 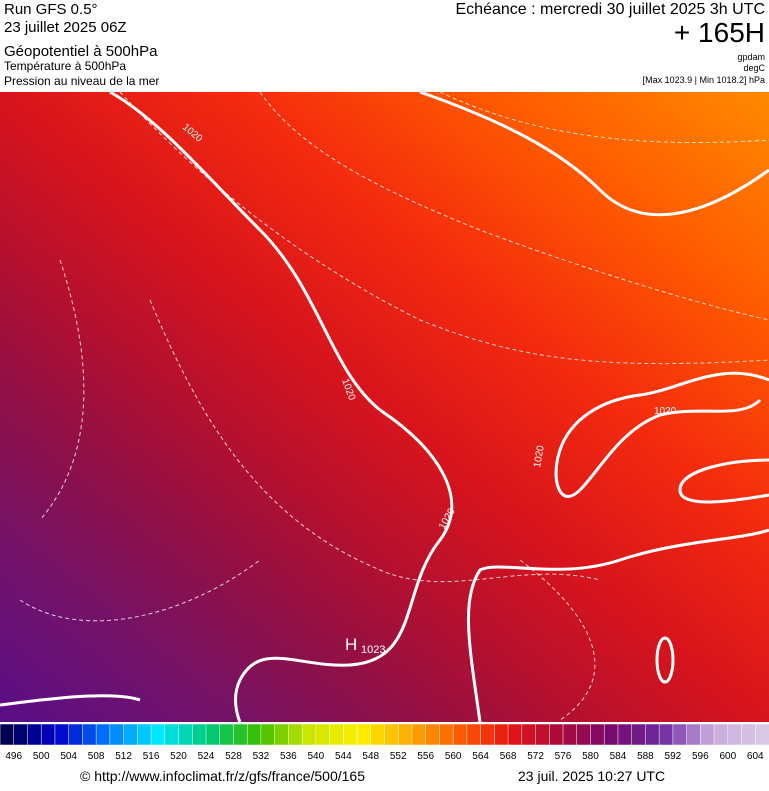 What do you see at coordinates (261, 756) in the screenshot?
I see `colorbar-label: 532` at bounding box center [261, 756].